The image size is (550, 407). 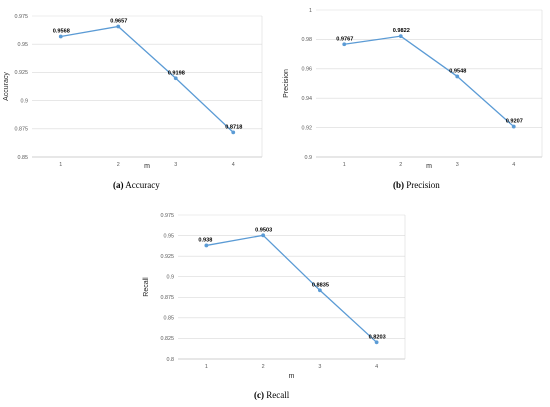 I want to click on precision-data-label: 0.9207, so click(x=514, y=122).